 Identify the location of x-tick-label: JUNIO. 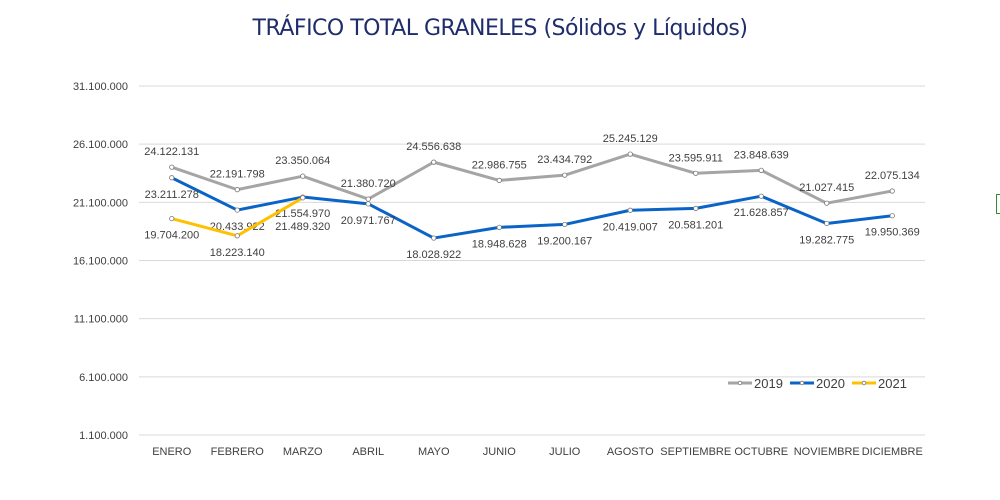
(499, 452).